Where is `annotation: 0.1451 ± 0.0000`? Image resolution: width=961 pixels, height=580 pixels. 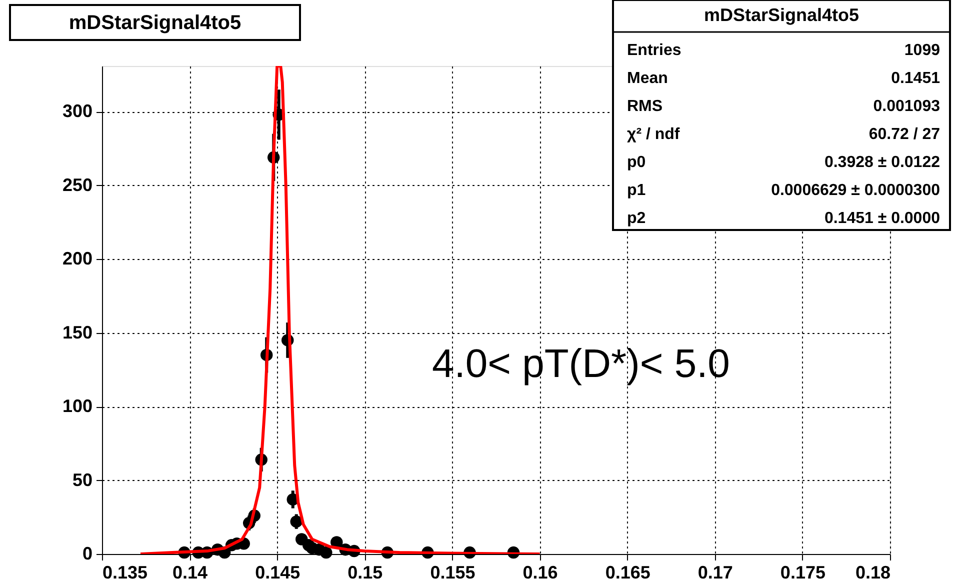 annotation: 0.1451 ± 0.0000 is located at coordinates (882, 218).